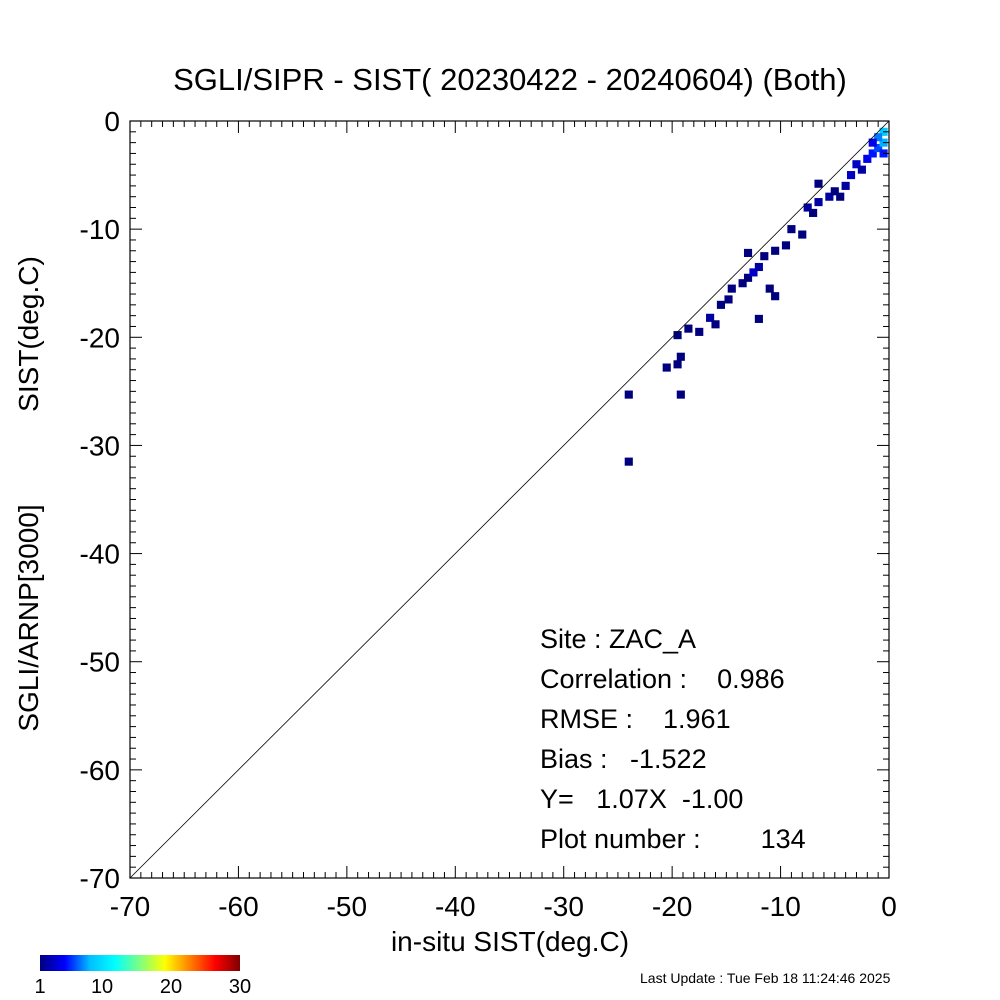 The height and width of the screenshot is (1000, 1000). What do you see at coordinates (765, 978) in the screenshot?
I see `last-update-text: Last Update : Tue Feb 18 11:24:46 2025` at bounding box center [765, 978].